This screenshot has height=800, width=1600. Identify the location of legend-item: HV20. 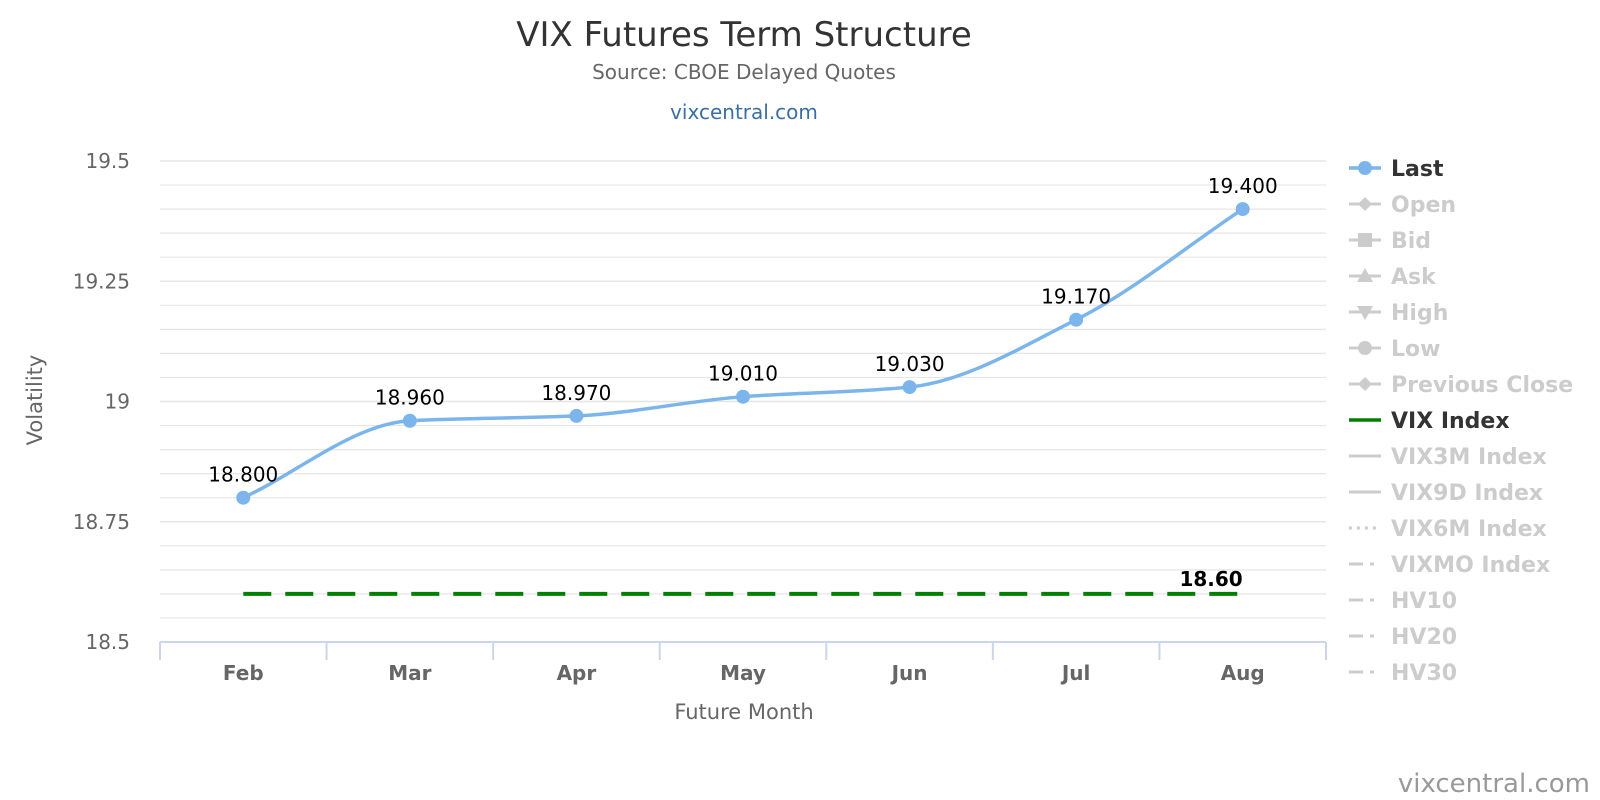
(1403, 637).